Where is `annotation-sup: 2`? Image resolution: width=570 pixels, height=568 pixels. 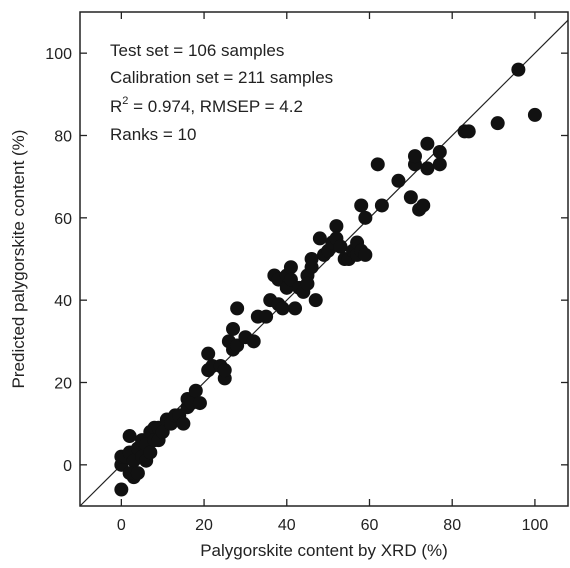 annotation-sup: 2 is located at coordinates (125, 101).